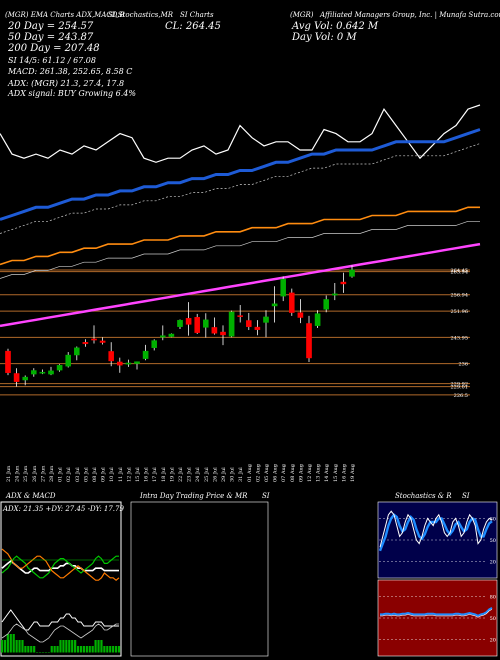  What do you see at coordinates (78, 474) in the screenshot?
I see `date-label-8: 03 Jul` at bounding box center [78, 474].